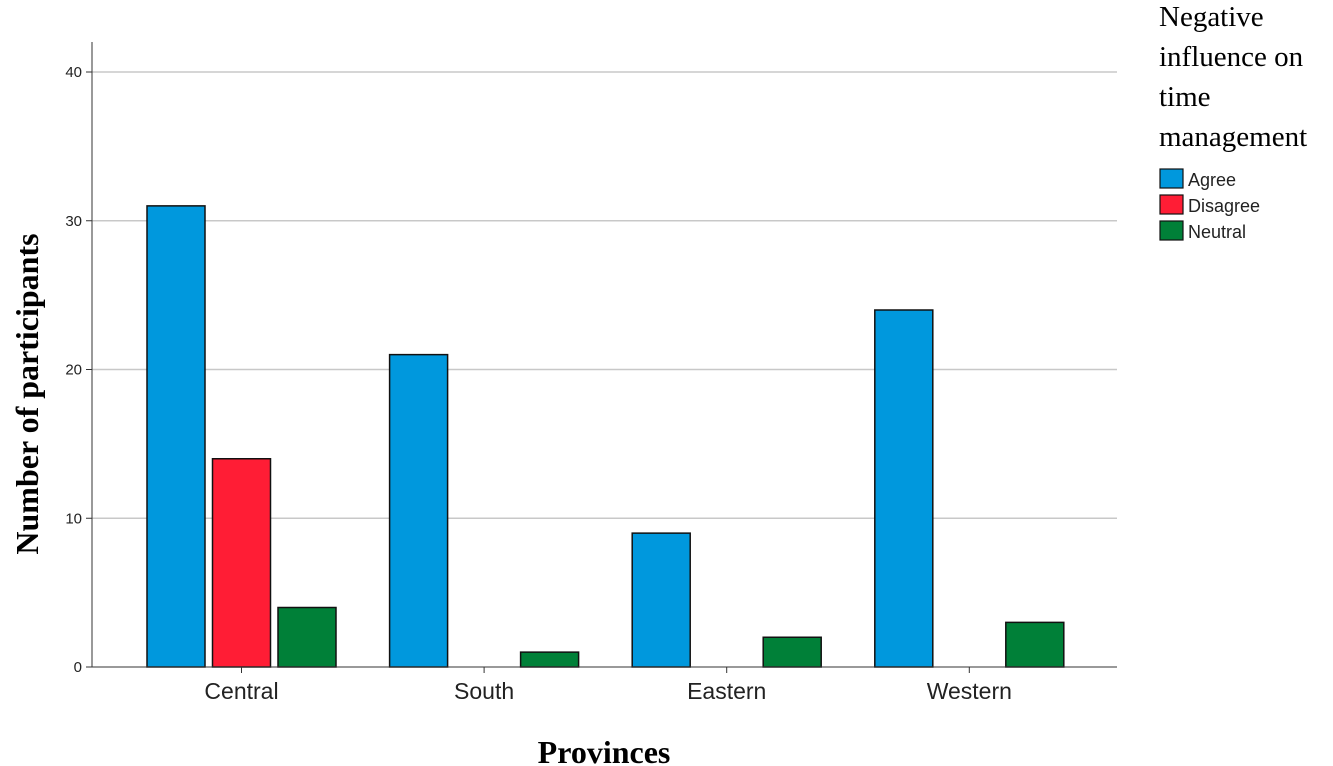 The width and height of the screenshot is (1333, 766). Describe the element at coordinates (969, 691) in the screenshot. I see `x-tick-label: Western` at that location.